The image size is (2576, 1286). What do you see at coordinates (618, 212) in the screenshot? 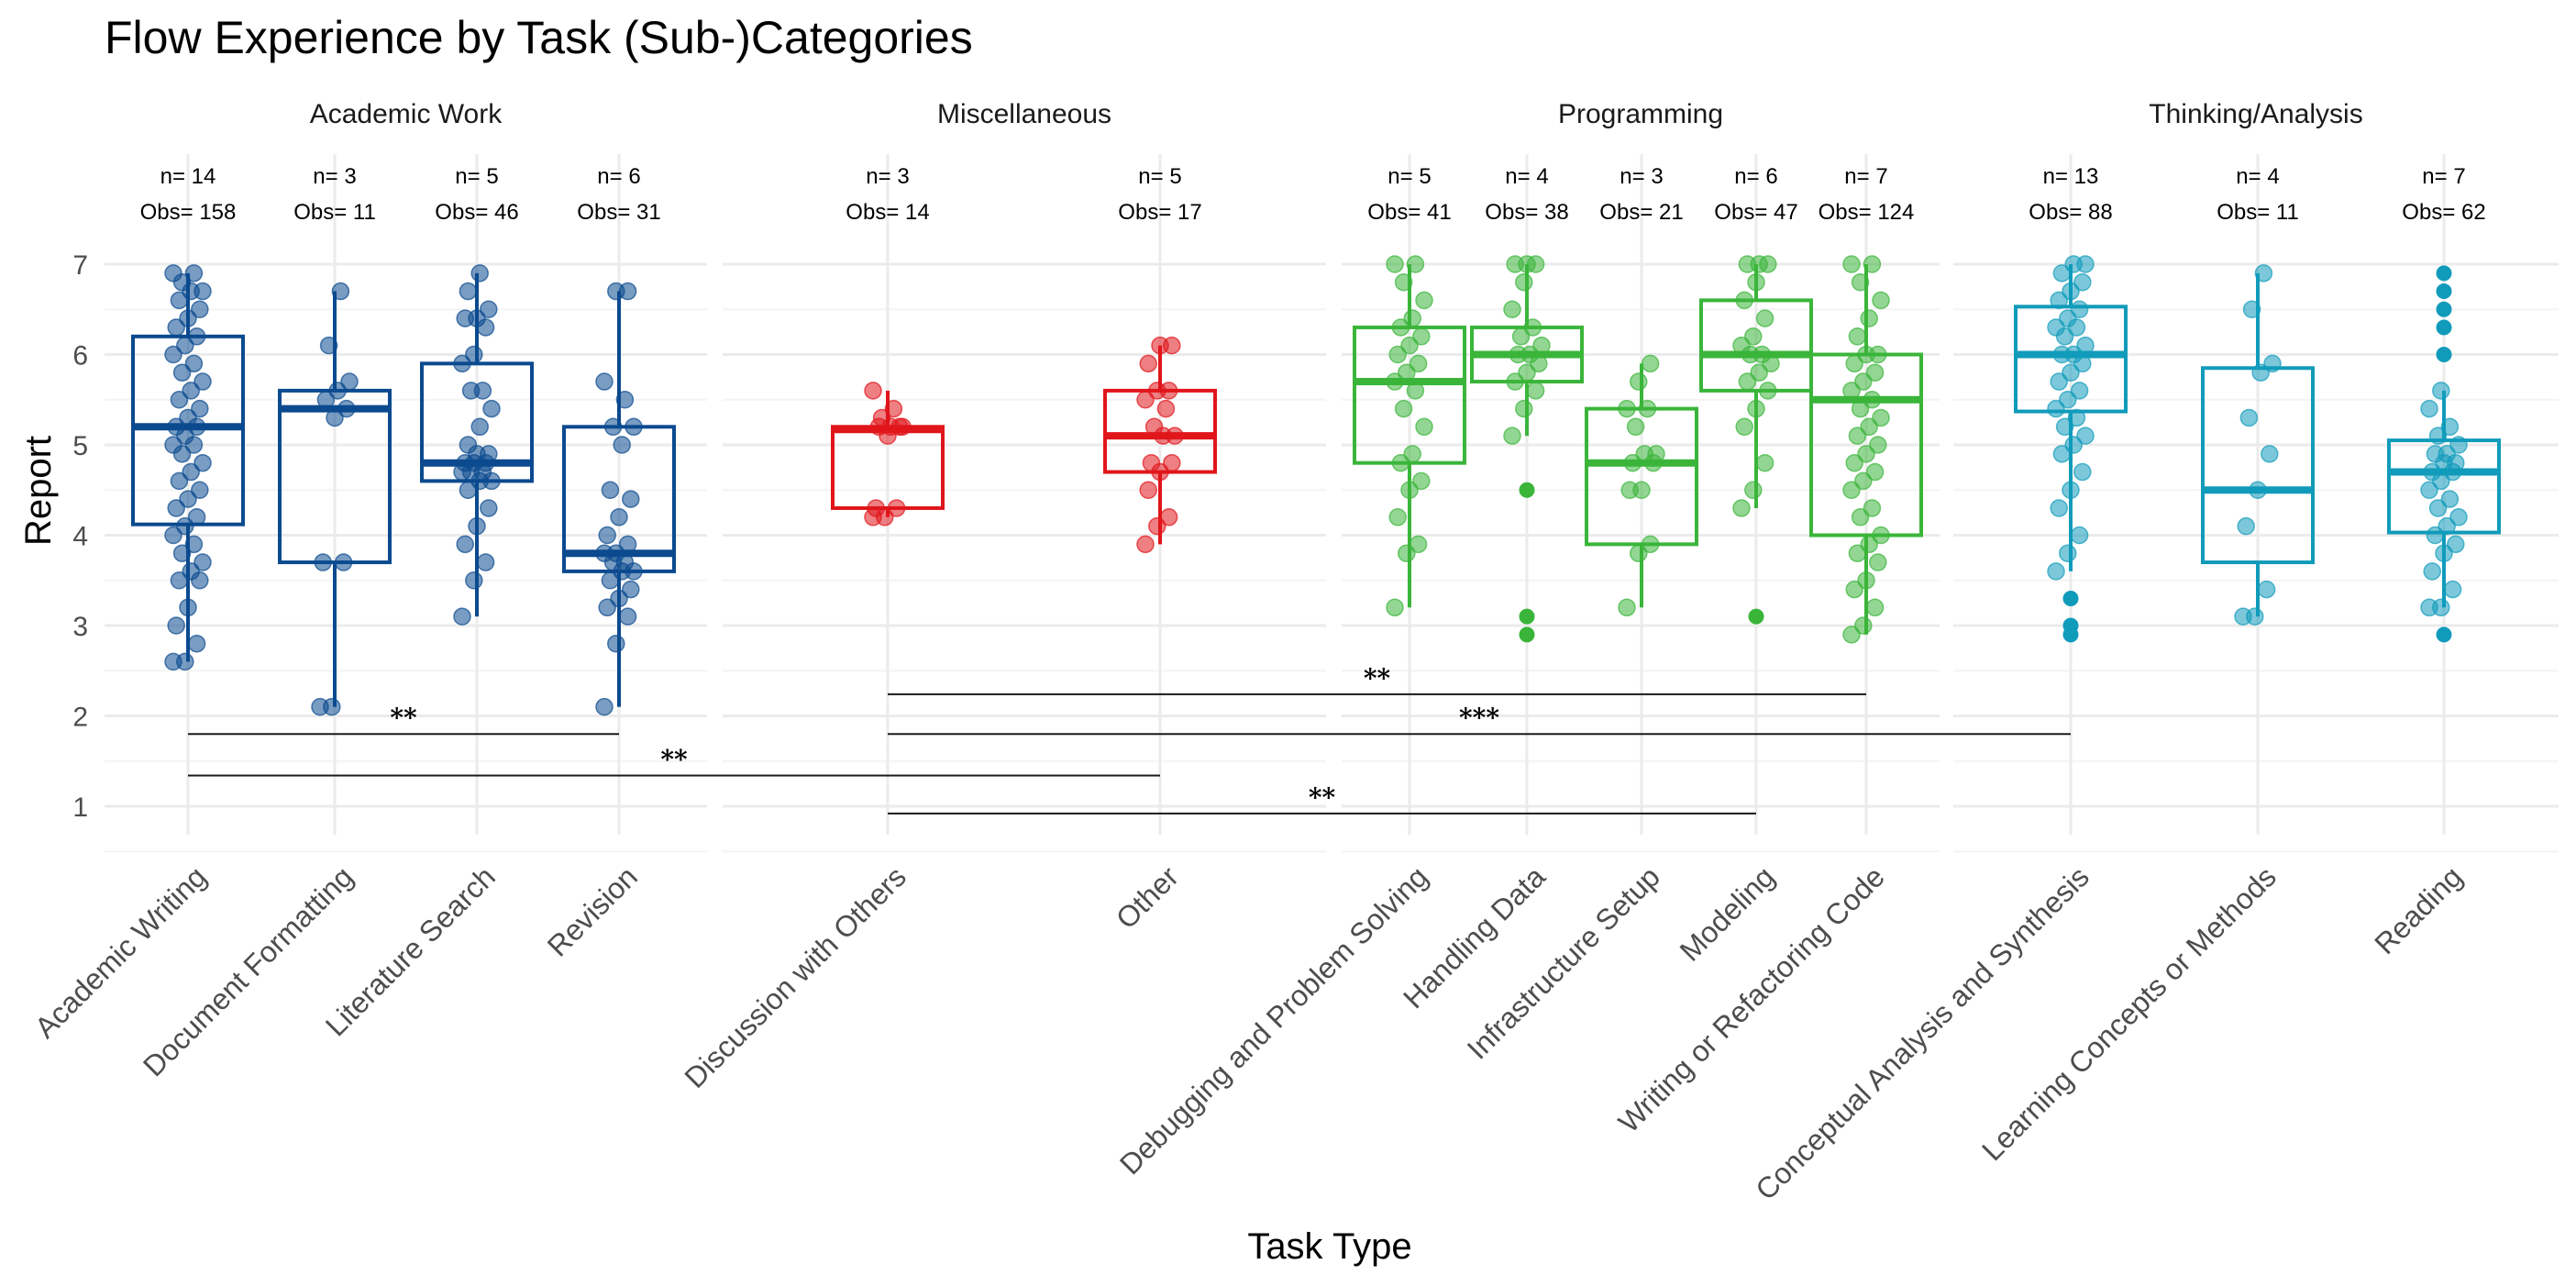
I see `obs-count-label: Obs= 31` at bounding box center [618, 212].